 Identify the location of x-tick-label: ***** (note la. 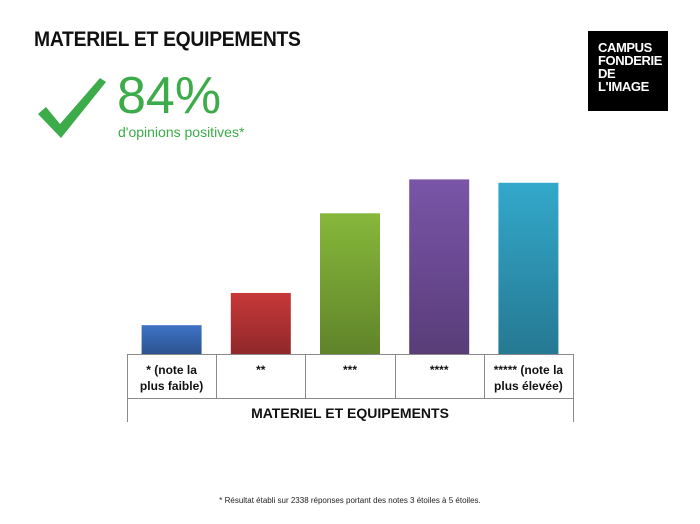
(529, 370).